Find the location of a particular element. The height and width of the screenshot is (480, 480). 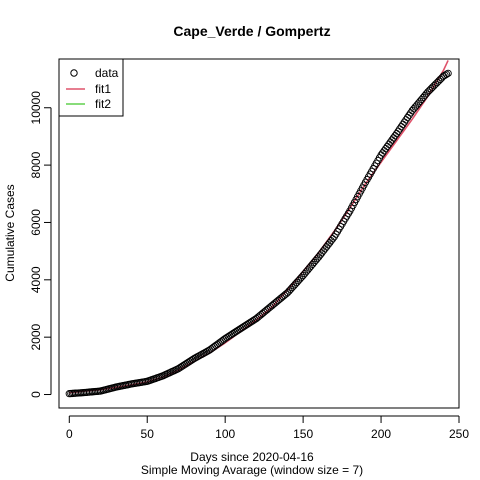

y-tick-label: 2000 is located at coordinates (36, 336).